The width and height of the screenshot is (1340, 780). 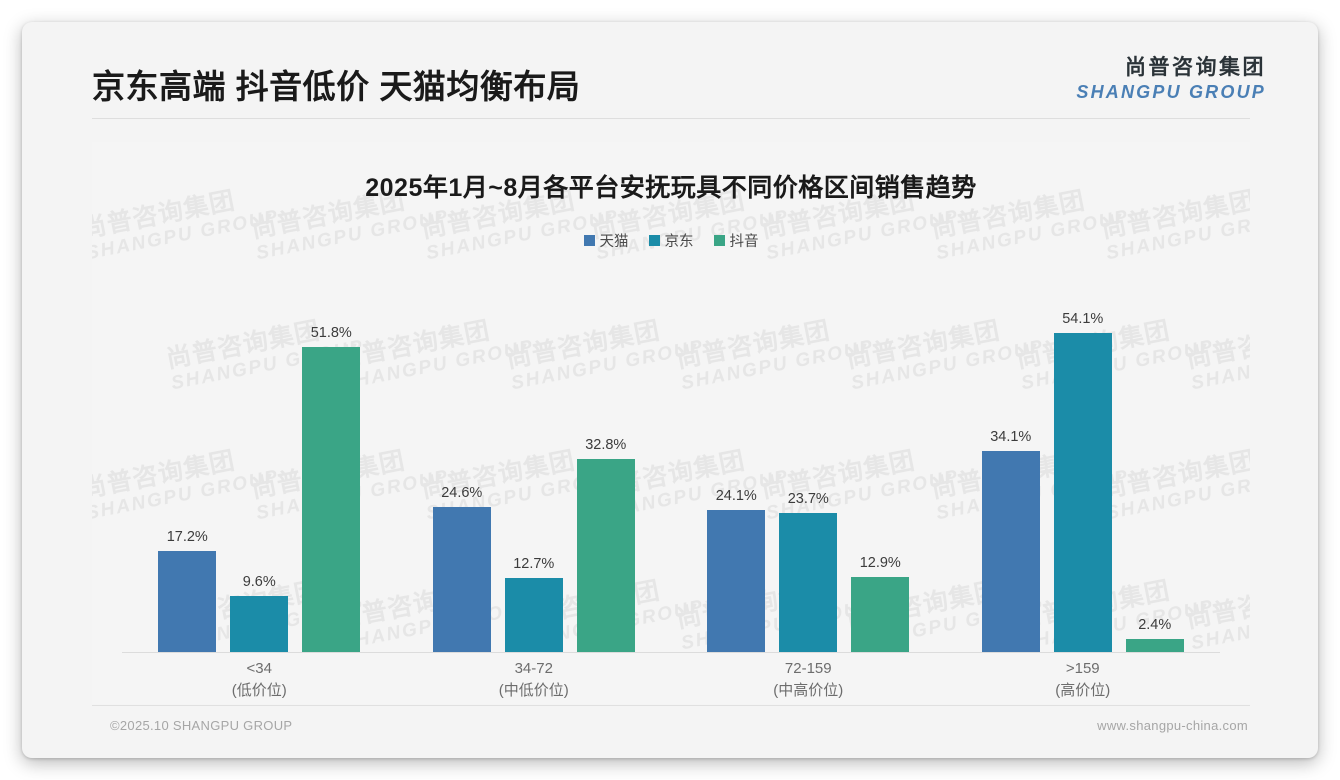 What do you see at coordinates (331, 333) in the screenshot?
I see `bar-value-label: 51.8%` at bounding box center [331, 333].